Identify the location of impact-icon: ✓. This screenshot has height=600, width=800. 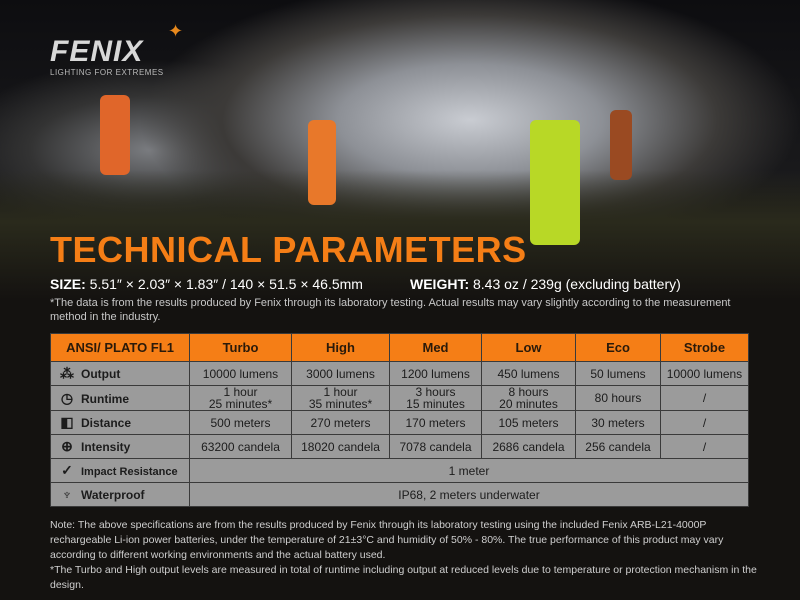
(67, 469).